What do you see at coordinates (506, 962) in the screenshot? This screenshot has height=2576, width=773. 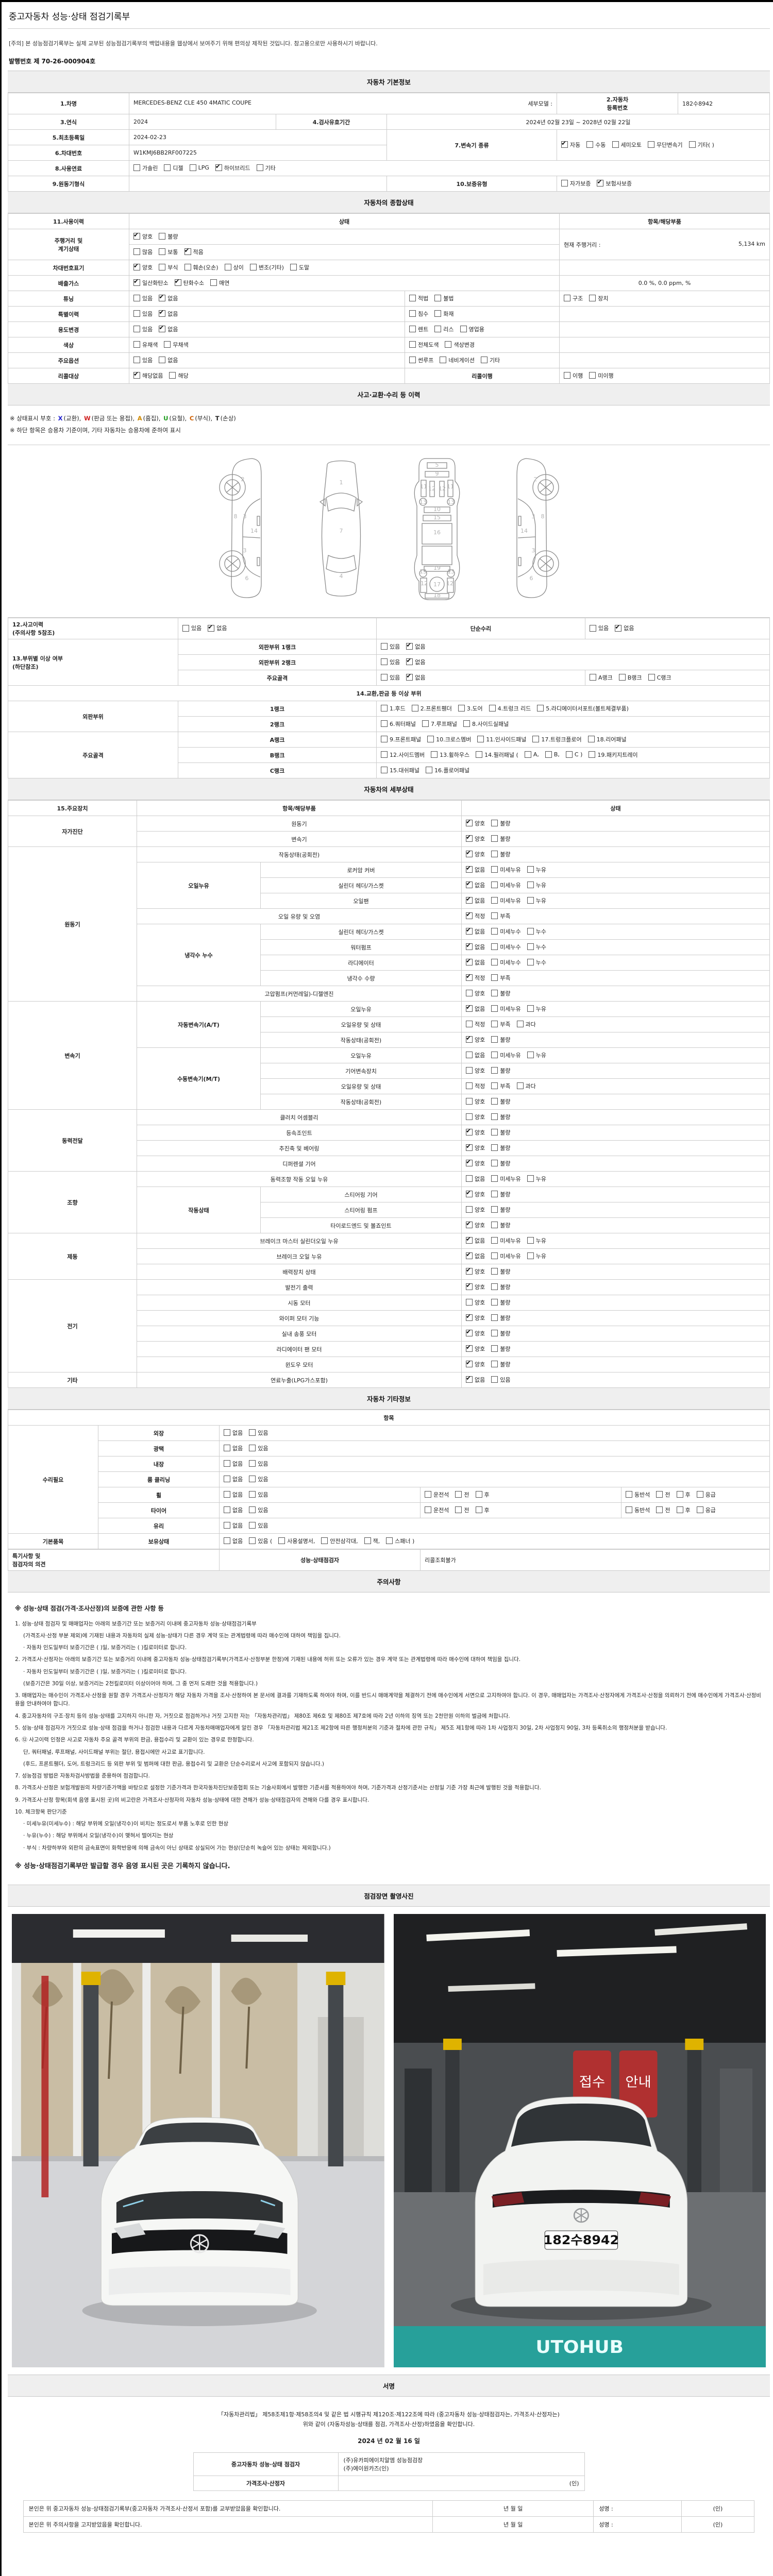 I see `checkbox: 미세누수` at bounding box center [506, 962].